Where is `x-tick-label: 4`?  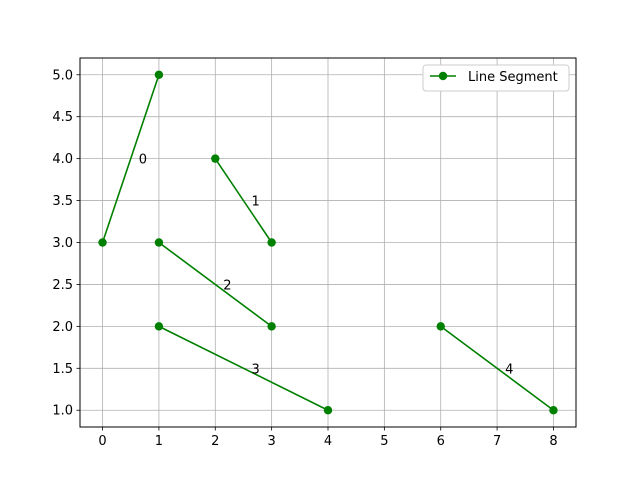 x-tick-label: 4 is located at coordinates (328, 441).